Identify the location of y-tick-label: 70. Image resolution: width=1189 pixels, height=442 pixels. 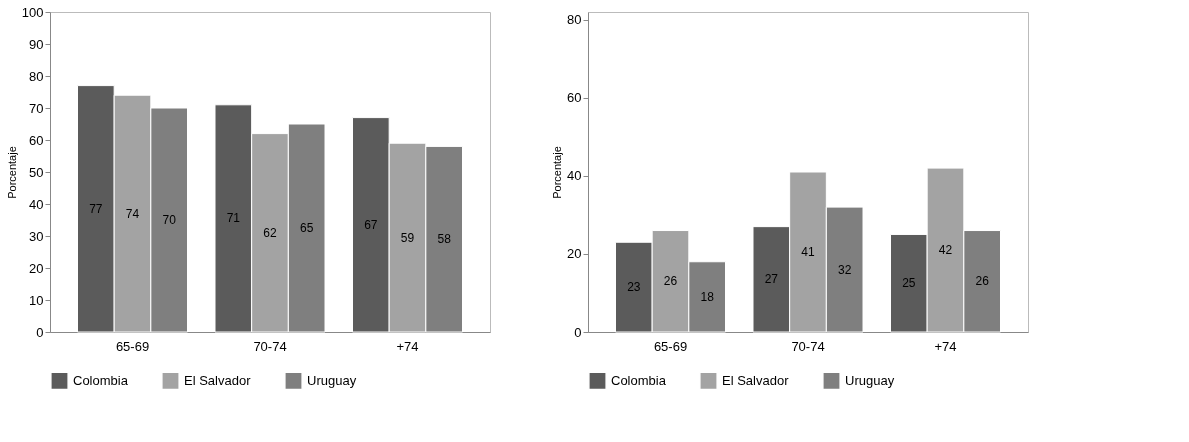
(36, 108).